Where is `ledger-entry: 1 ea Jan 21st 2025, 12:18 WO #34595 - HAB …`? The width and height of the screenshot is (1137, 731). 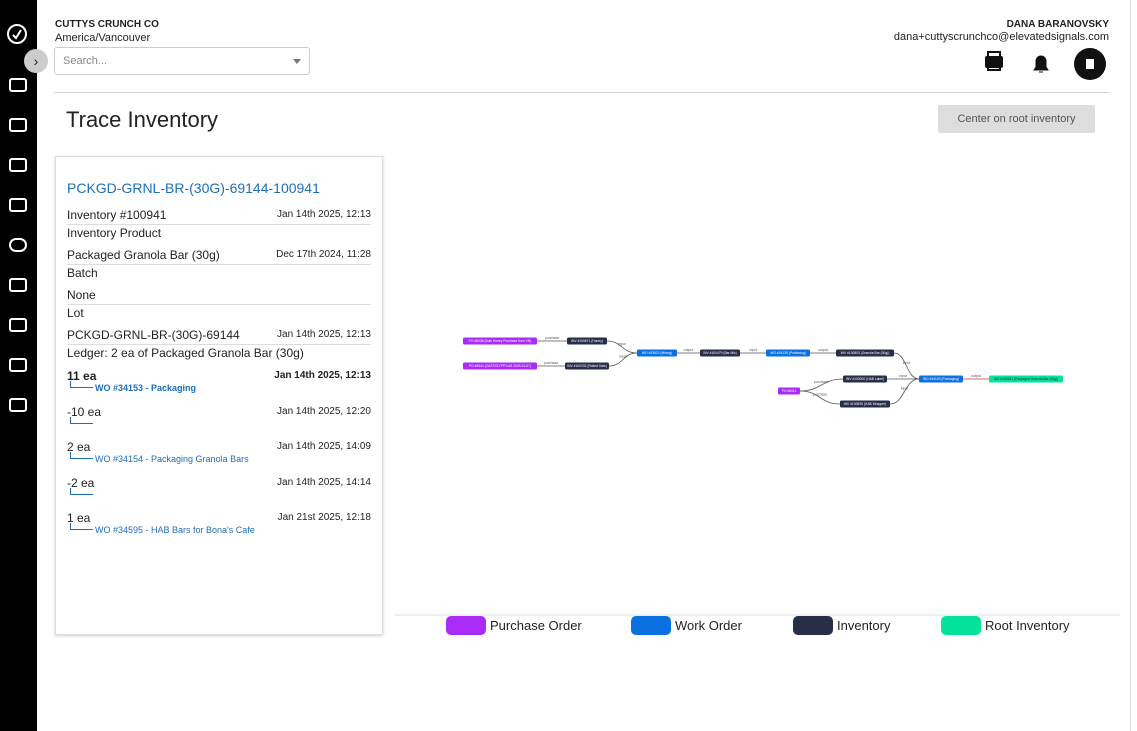
ledger-entry: 1 ea Jan 21st 2025, 12:18 WO #34595 - HAB … is located at coordinates (219, 526).